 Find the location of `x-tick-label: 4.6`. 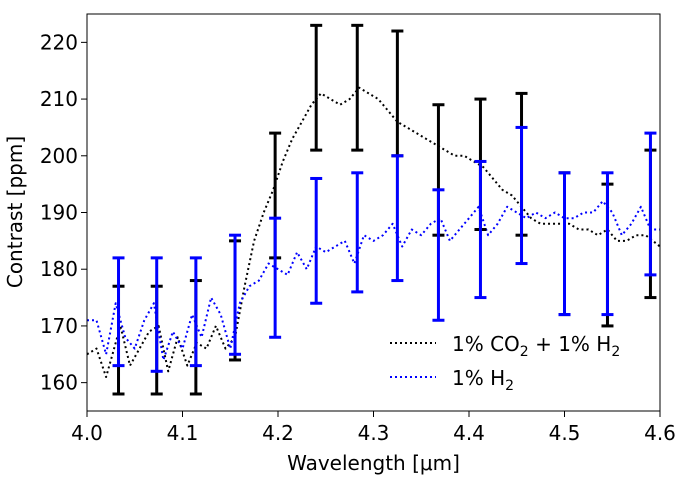

x-tick-label: 4.6 is located at coordinates (660, 433).